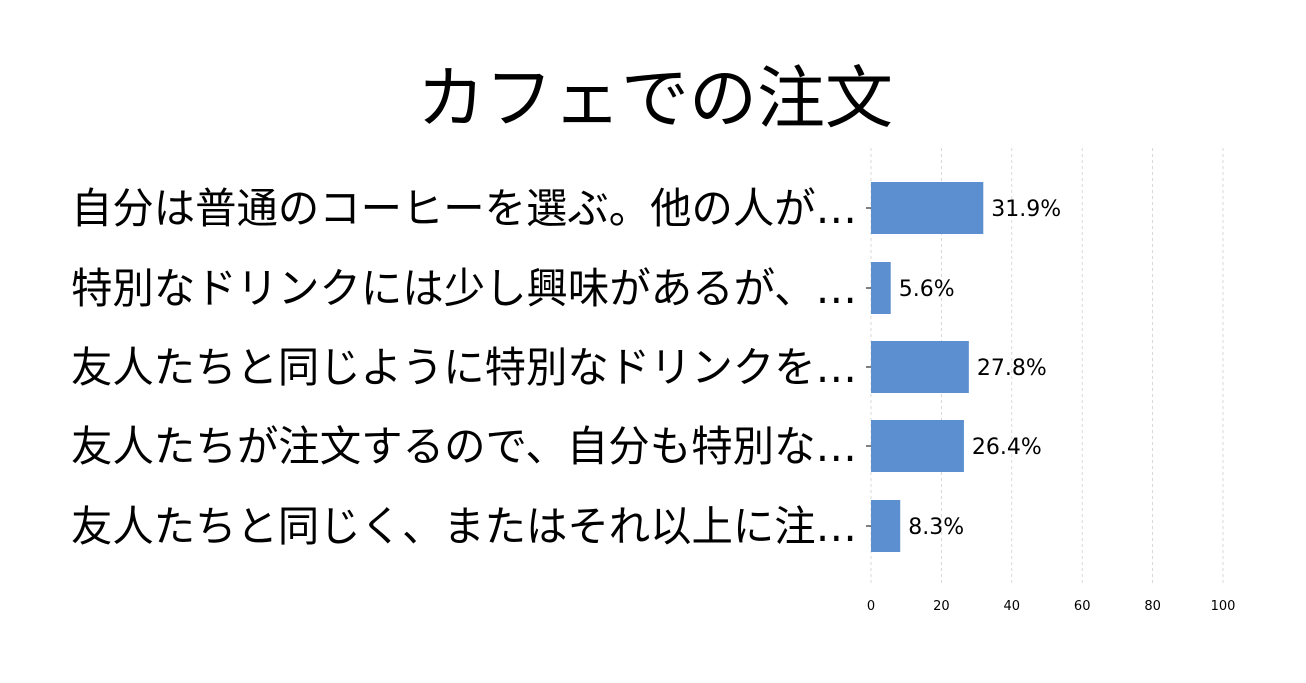  What do you see at coordinates (1012, 368) in the screenshot?
I see `value-label: 27.8%` at bounding box center [1012, 368].